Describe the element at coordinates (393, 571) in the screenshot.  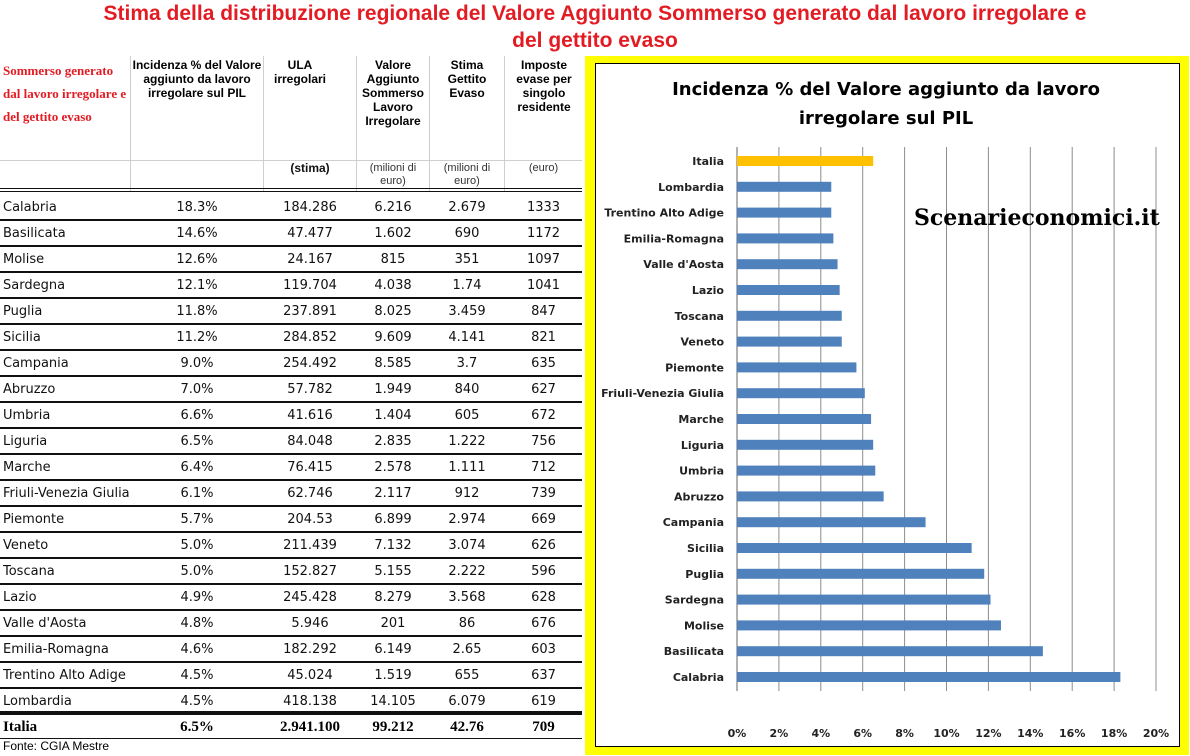
I see `cell-valore: 5.155` at that location.